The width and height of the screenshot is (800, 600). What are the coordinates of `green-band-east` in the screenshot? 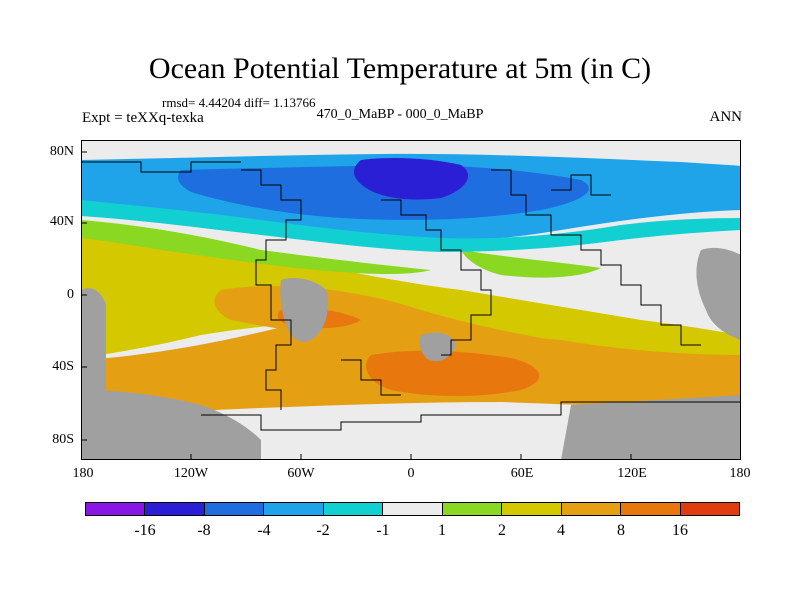 It's located at (531, 264).